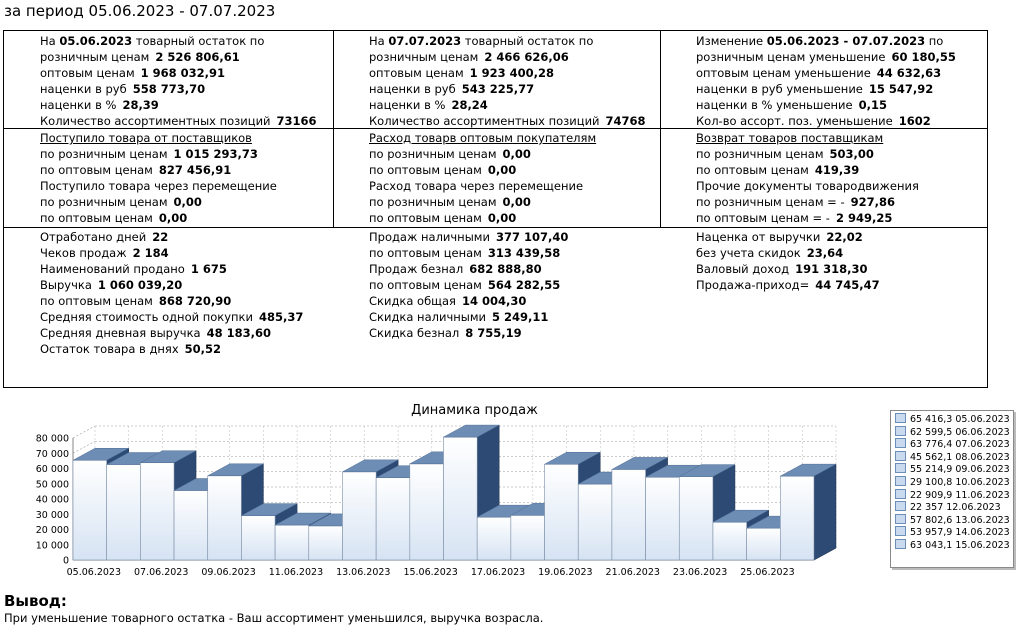 The image size is (1018, 639). Describe the element at coordinates (864, 218) in the screenshot. I see `info-value: 2 949,25` at that location.